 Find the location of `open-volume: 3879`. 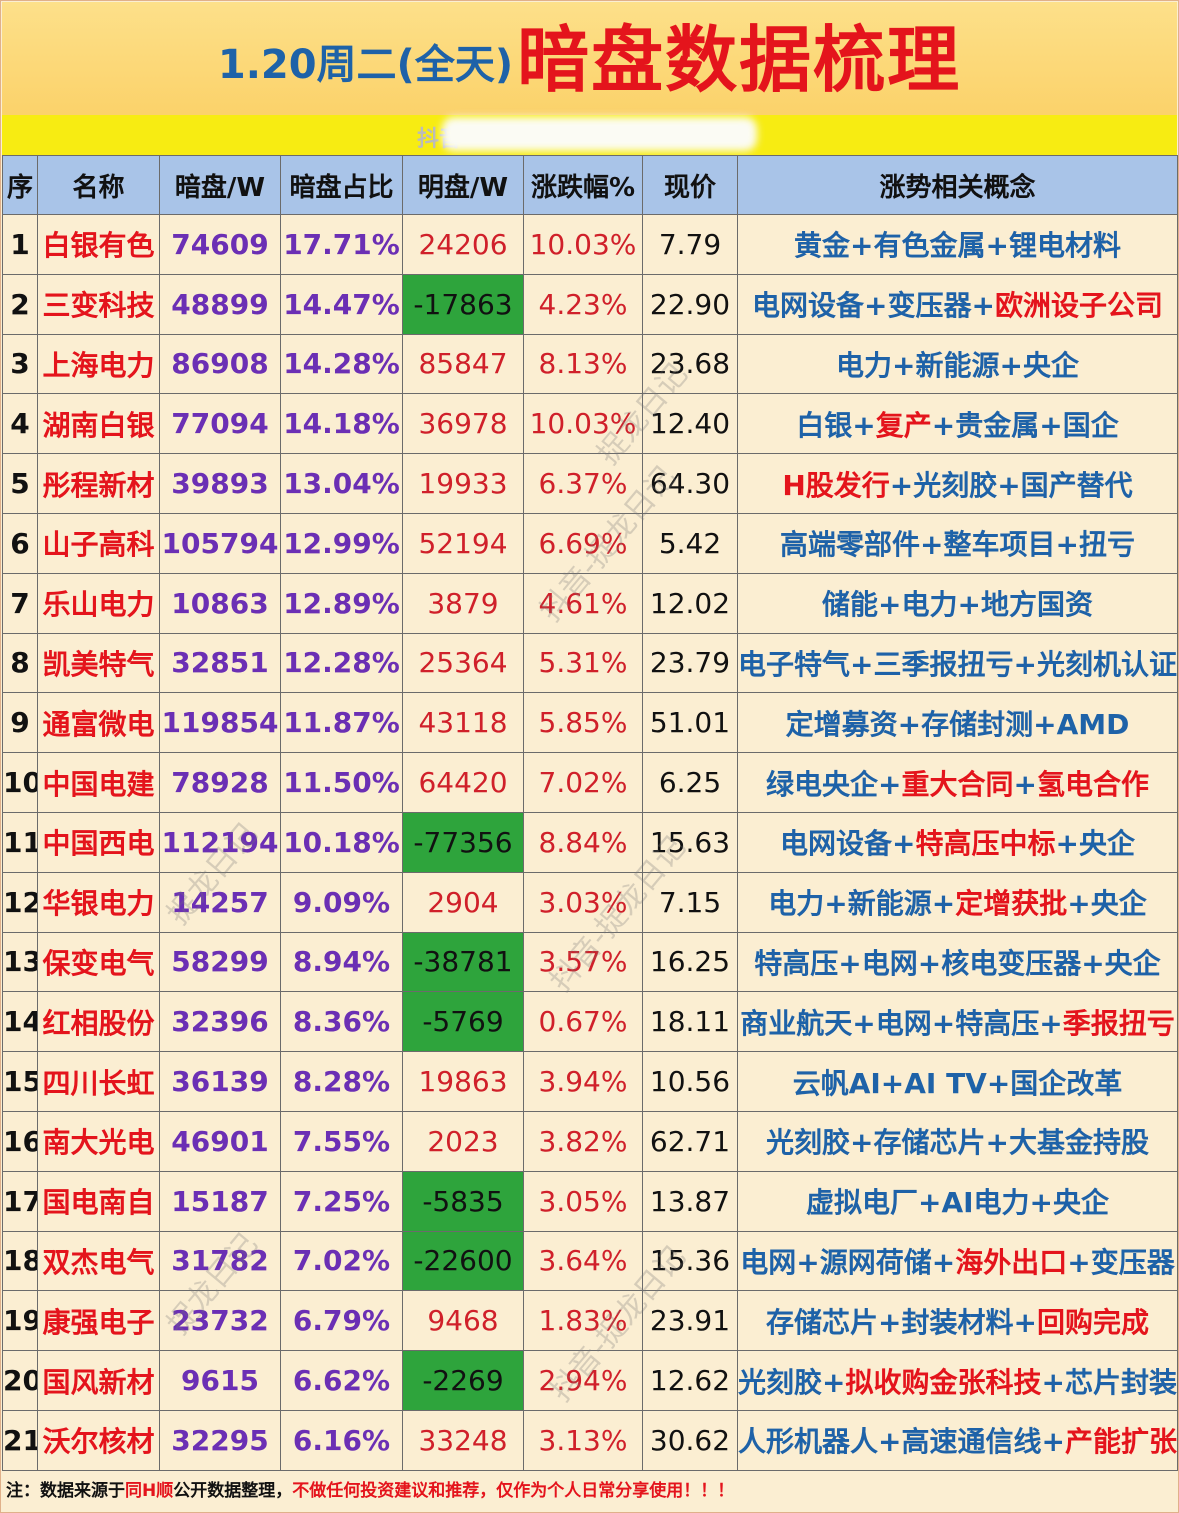

open-volume: 3879 is located at coordinates (463, 603).